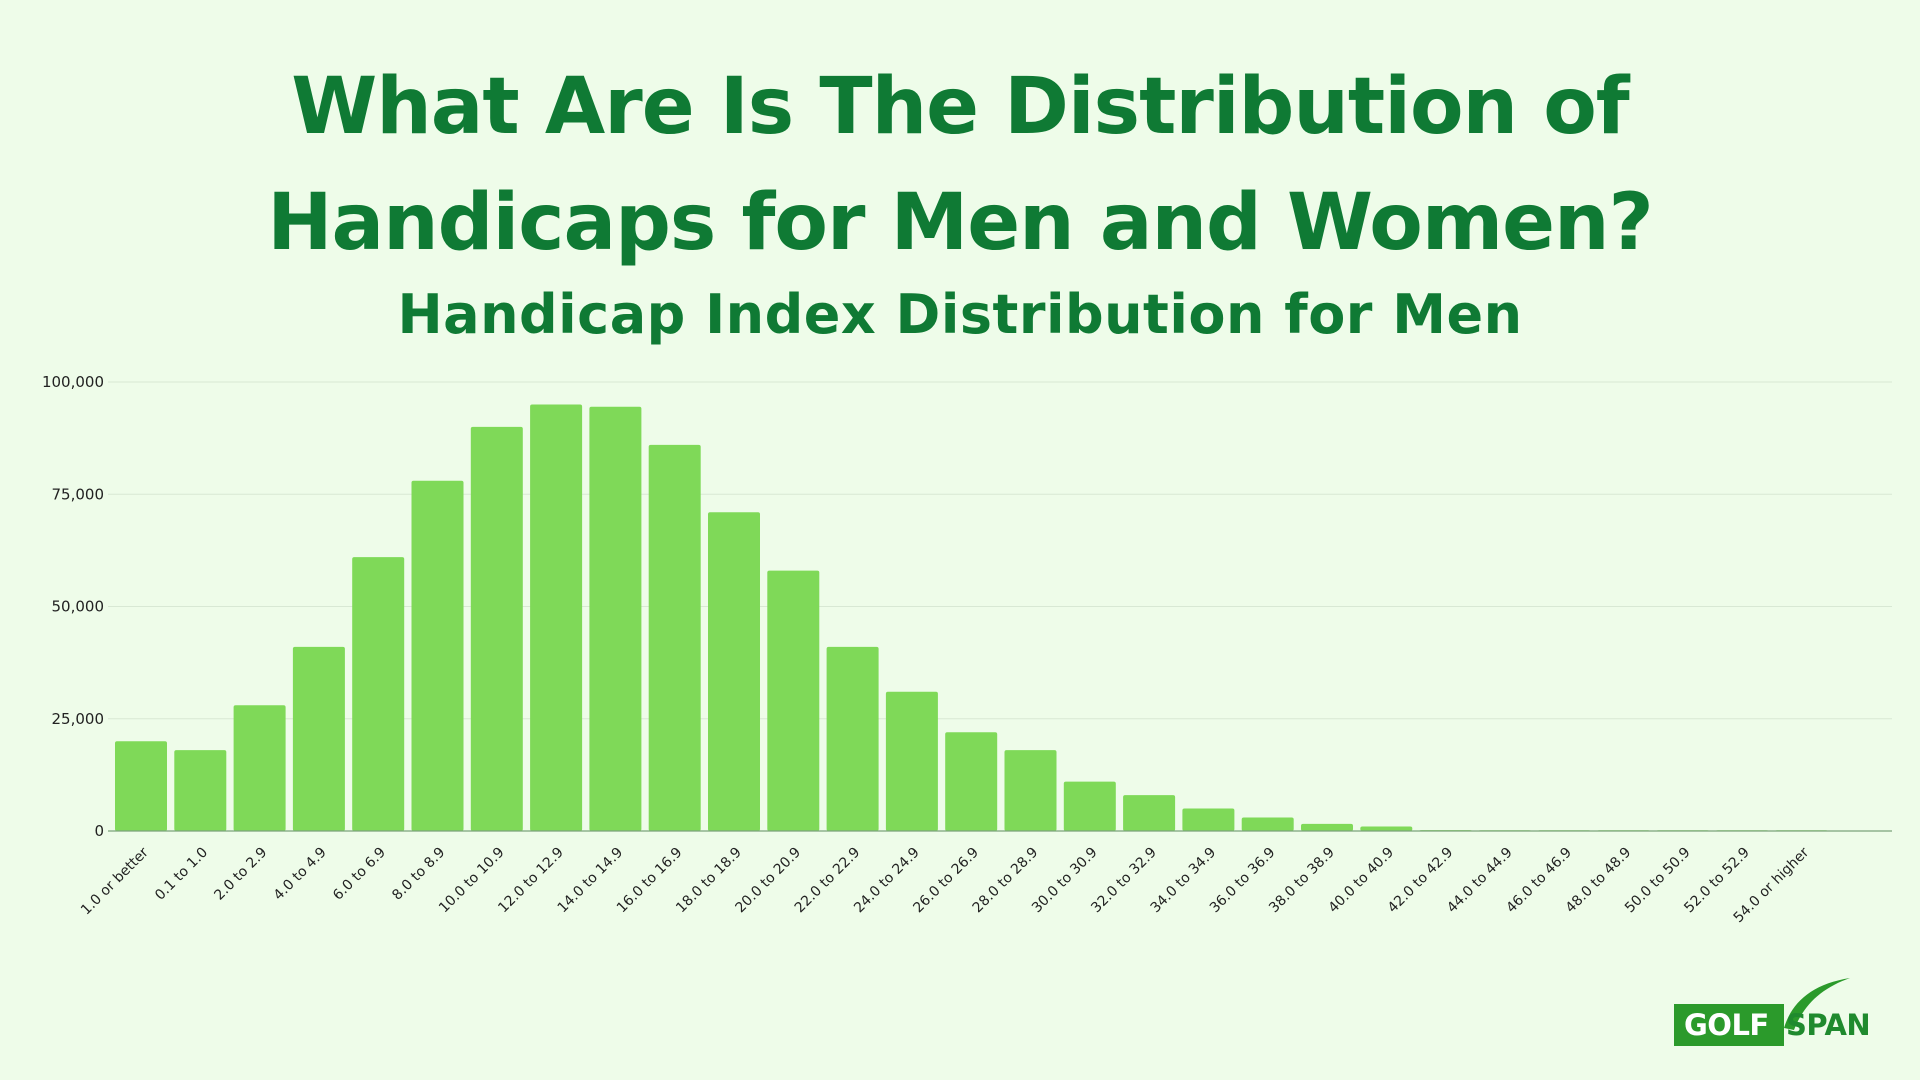  What do you see at coordinates (240, 874) in the screenshot?
I see `x-tick-label: 2.0 to 2.9` at bounding box center [240, 874].